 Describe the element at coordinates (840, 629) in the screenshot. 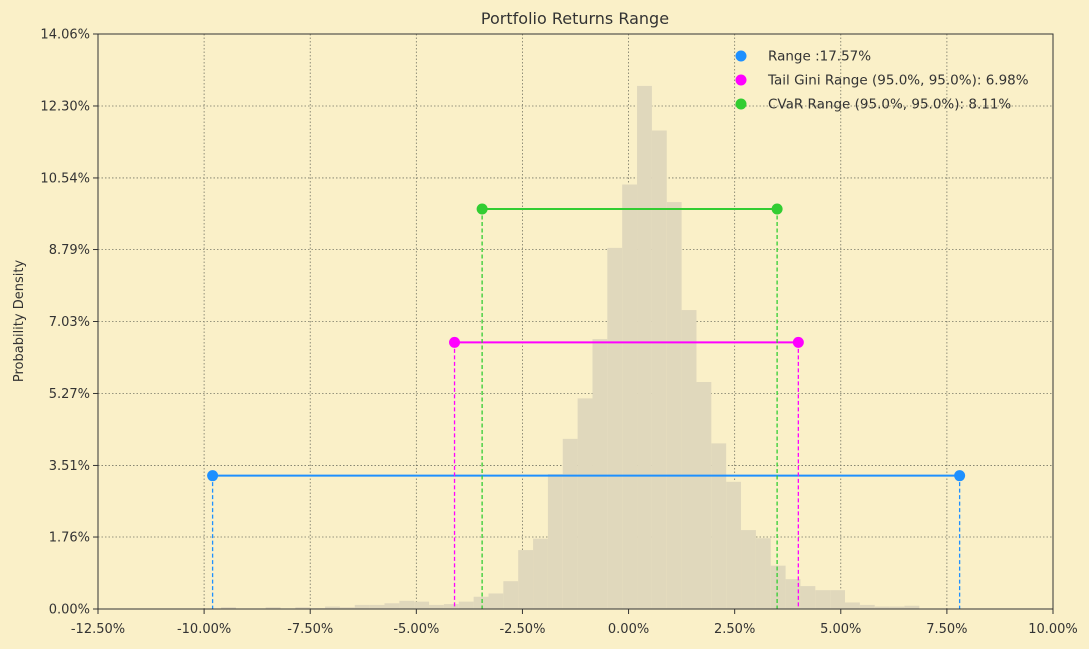

I see `x-tick-label: 5.00%` at that location.